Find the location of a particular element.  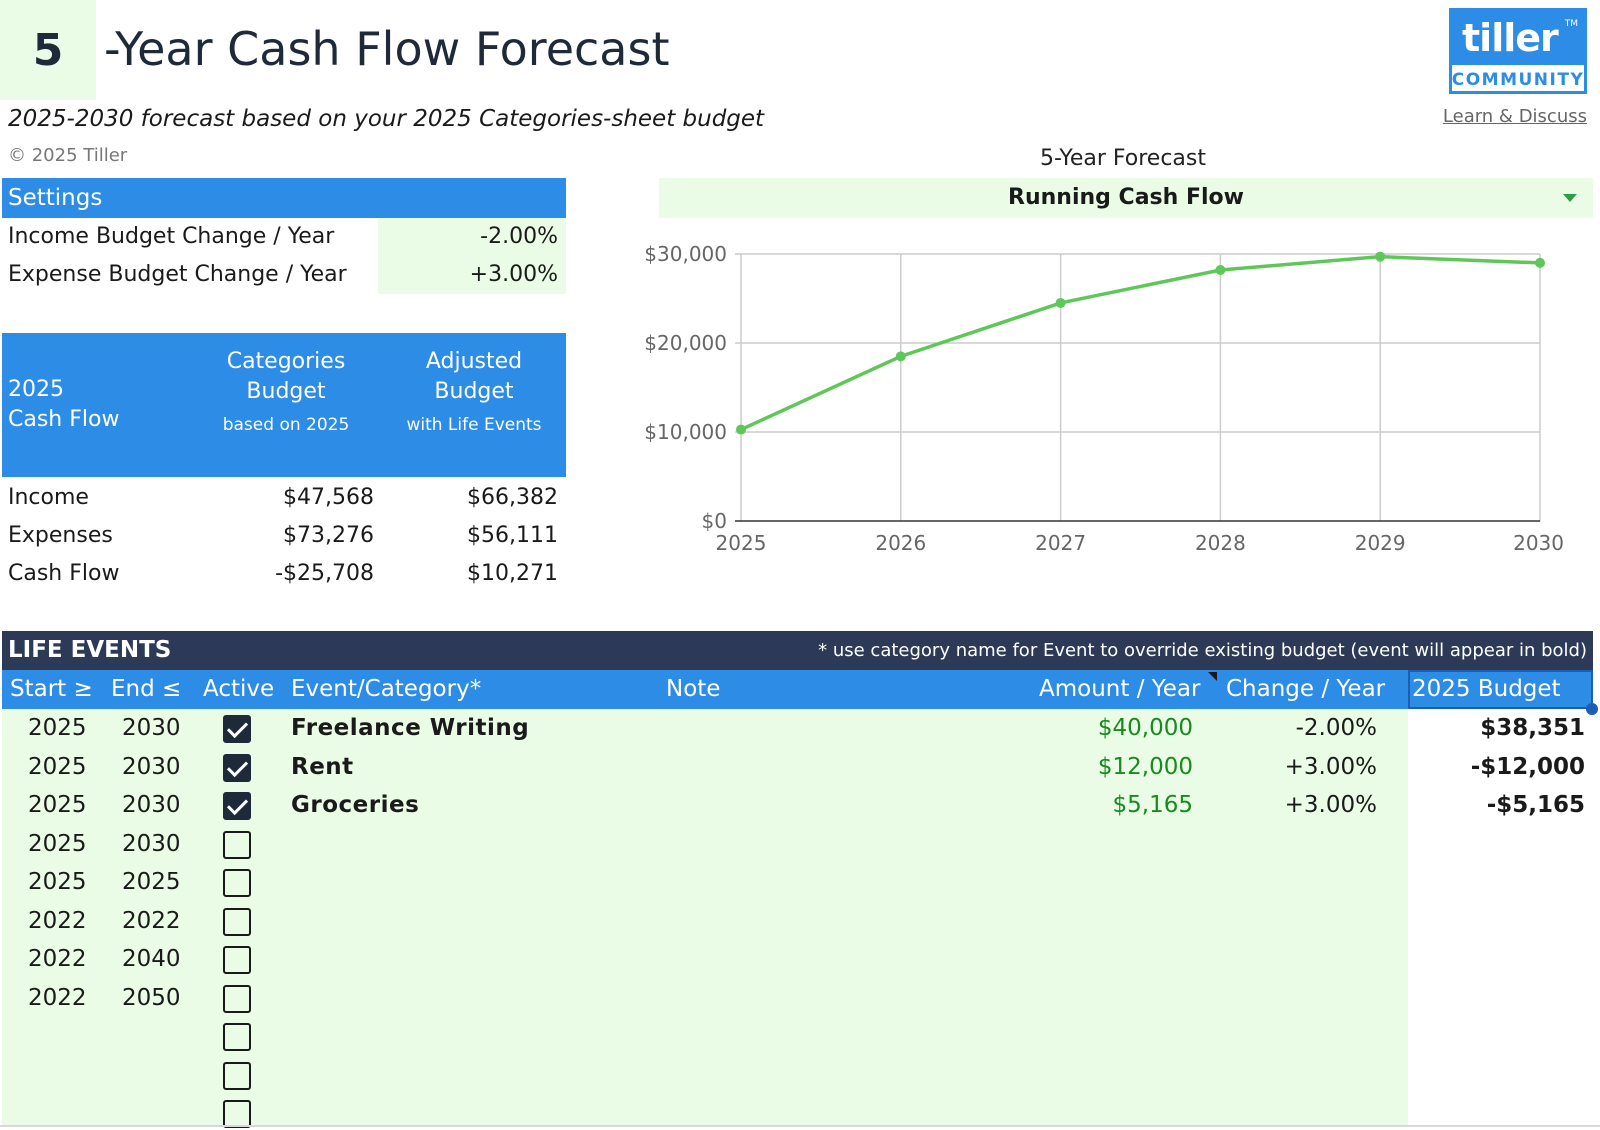

col-amount: Amount / Year is located at coordinates (1120, 689).